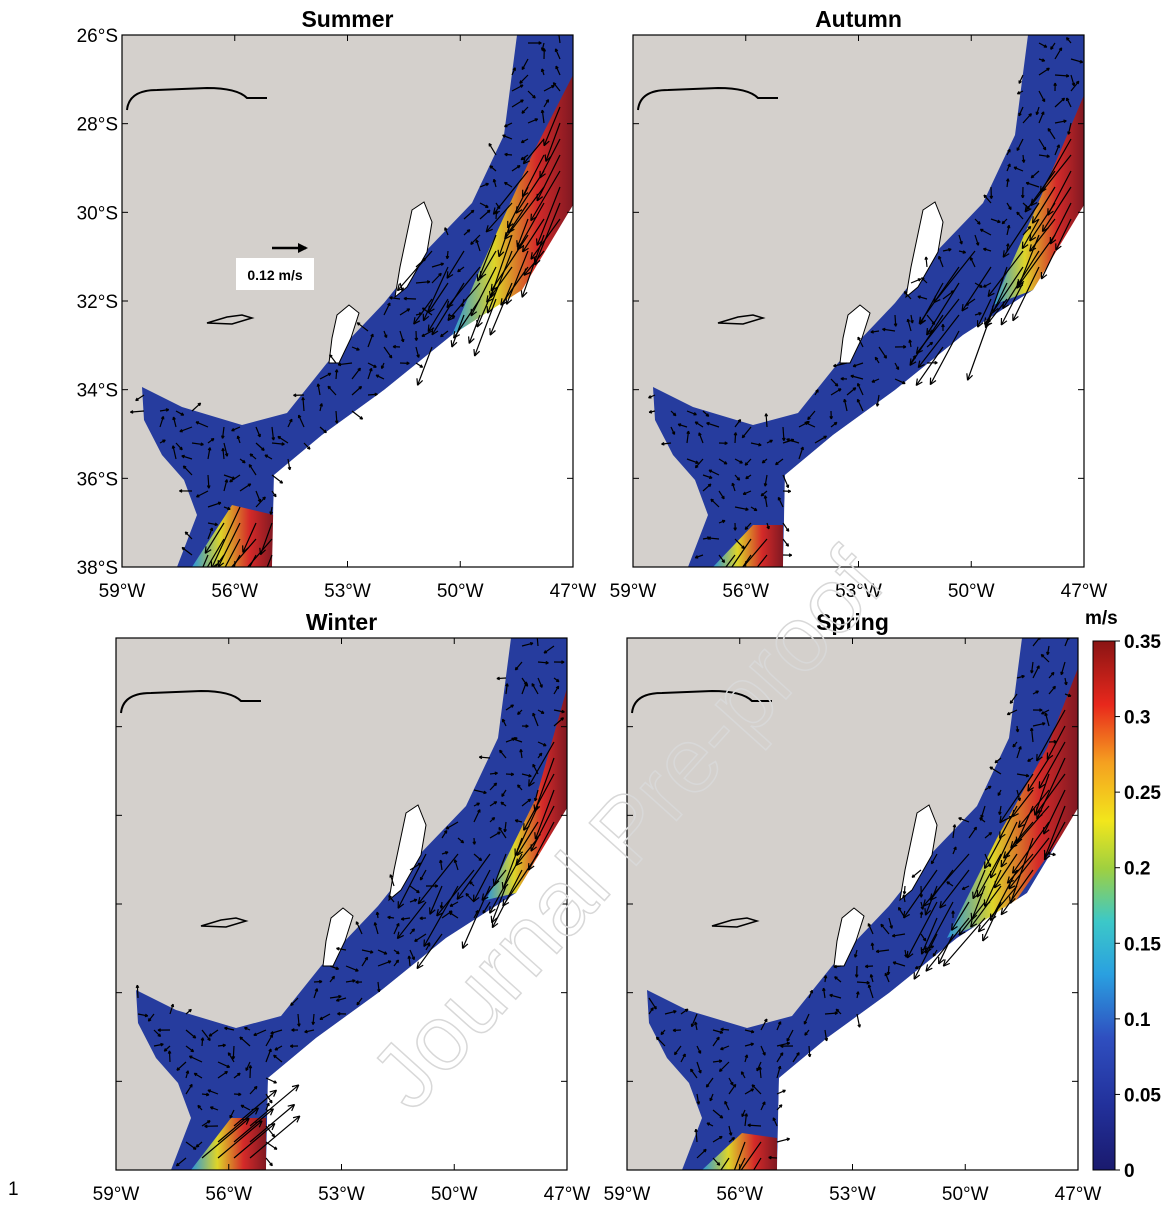 This screenshot has height=1211, width=1175. Describe the element at coordinates (965, 1194) in the screenshot. I see `lon-label: 50°W` at that location.